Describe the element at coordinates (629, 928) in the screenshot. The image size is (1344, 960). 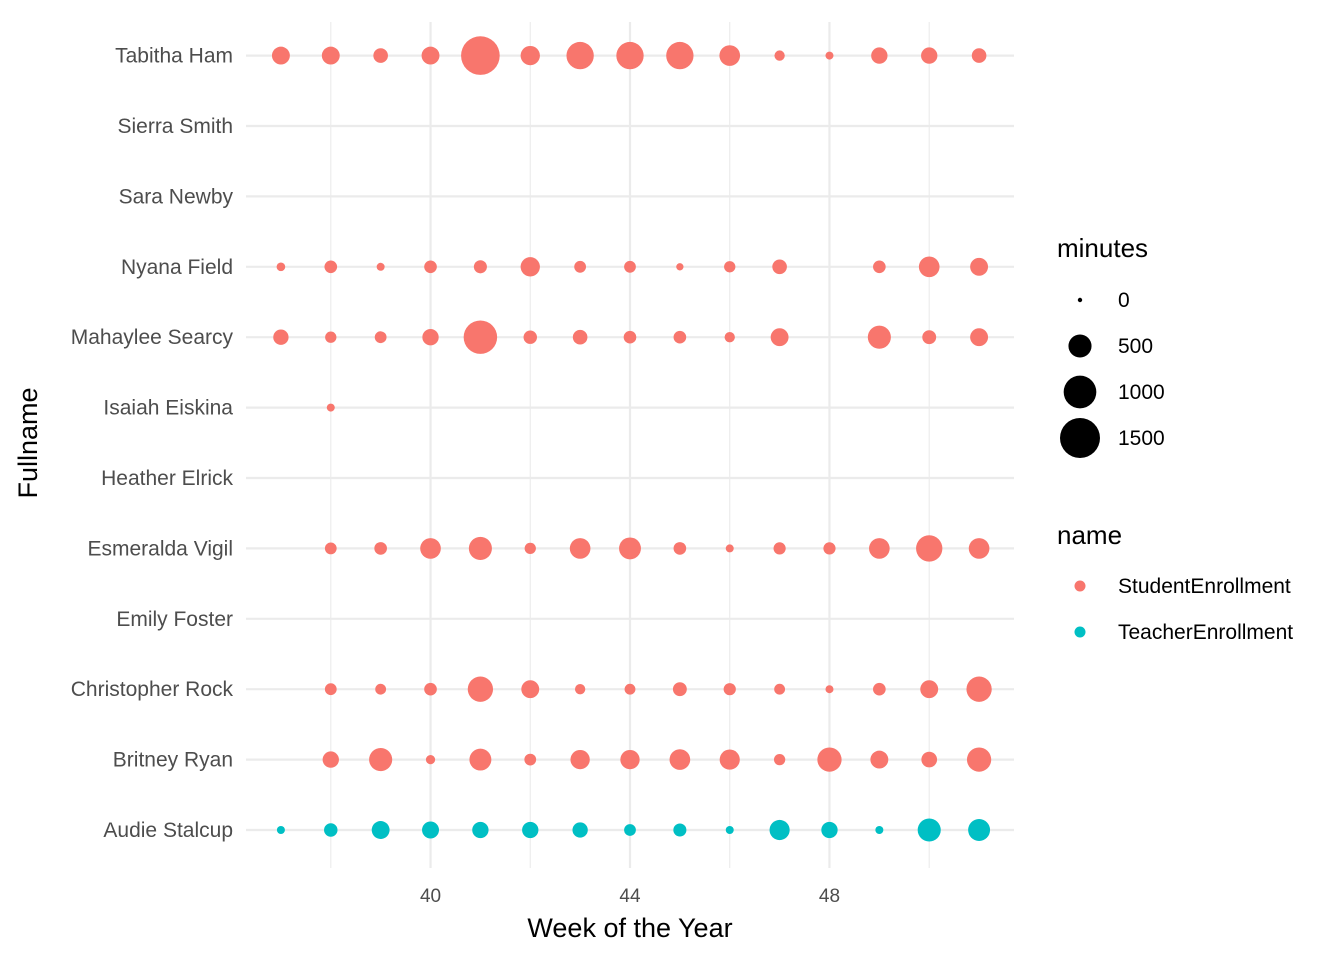
I see `x-axis-title: Week of the Year` at that location.